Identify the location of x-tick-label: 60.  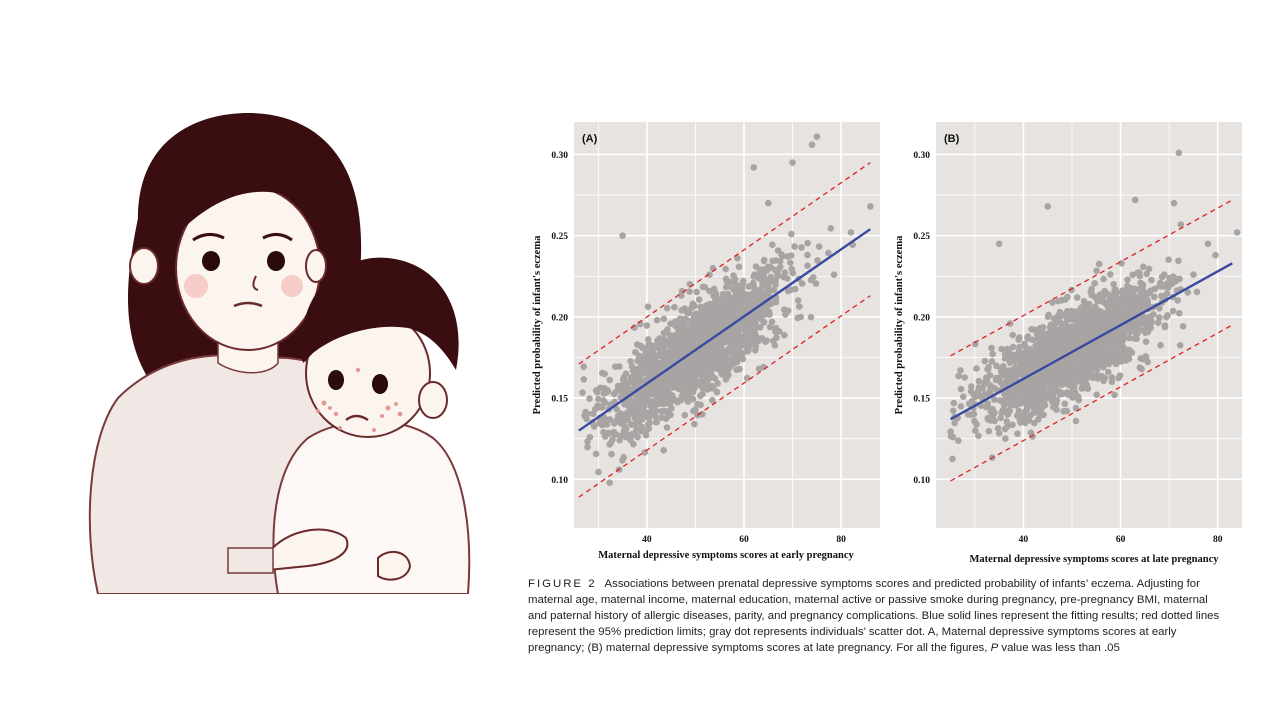
(744, 540).